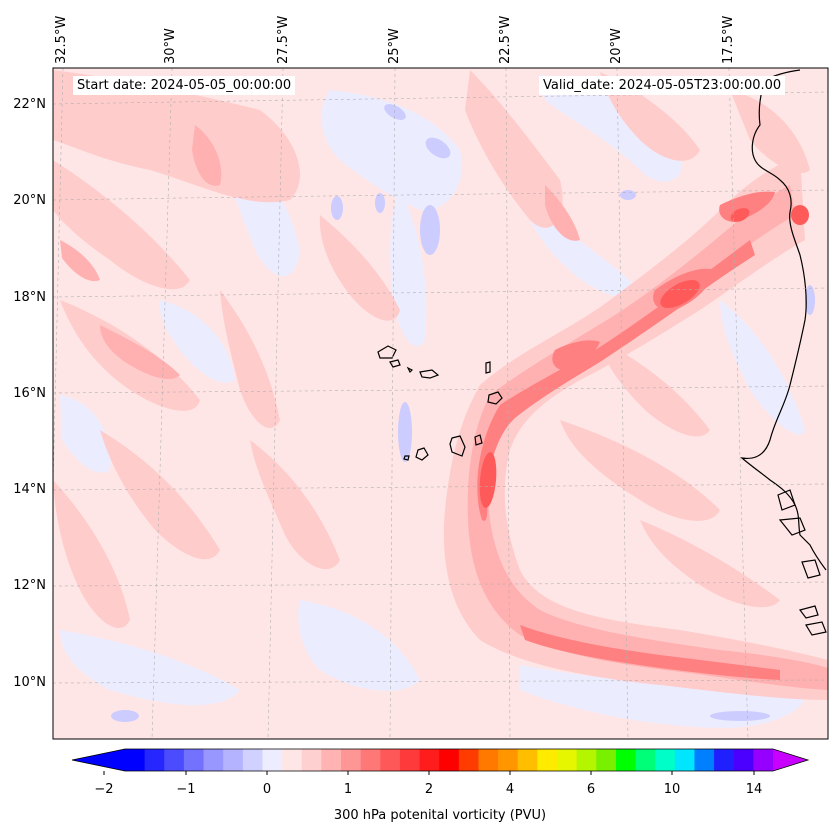  I want to click on lat-label-14n: 14°N, so click(29, 489).